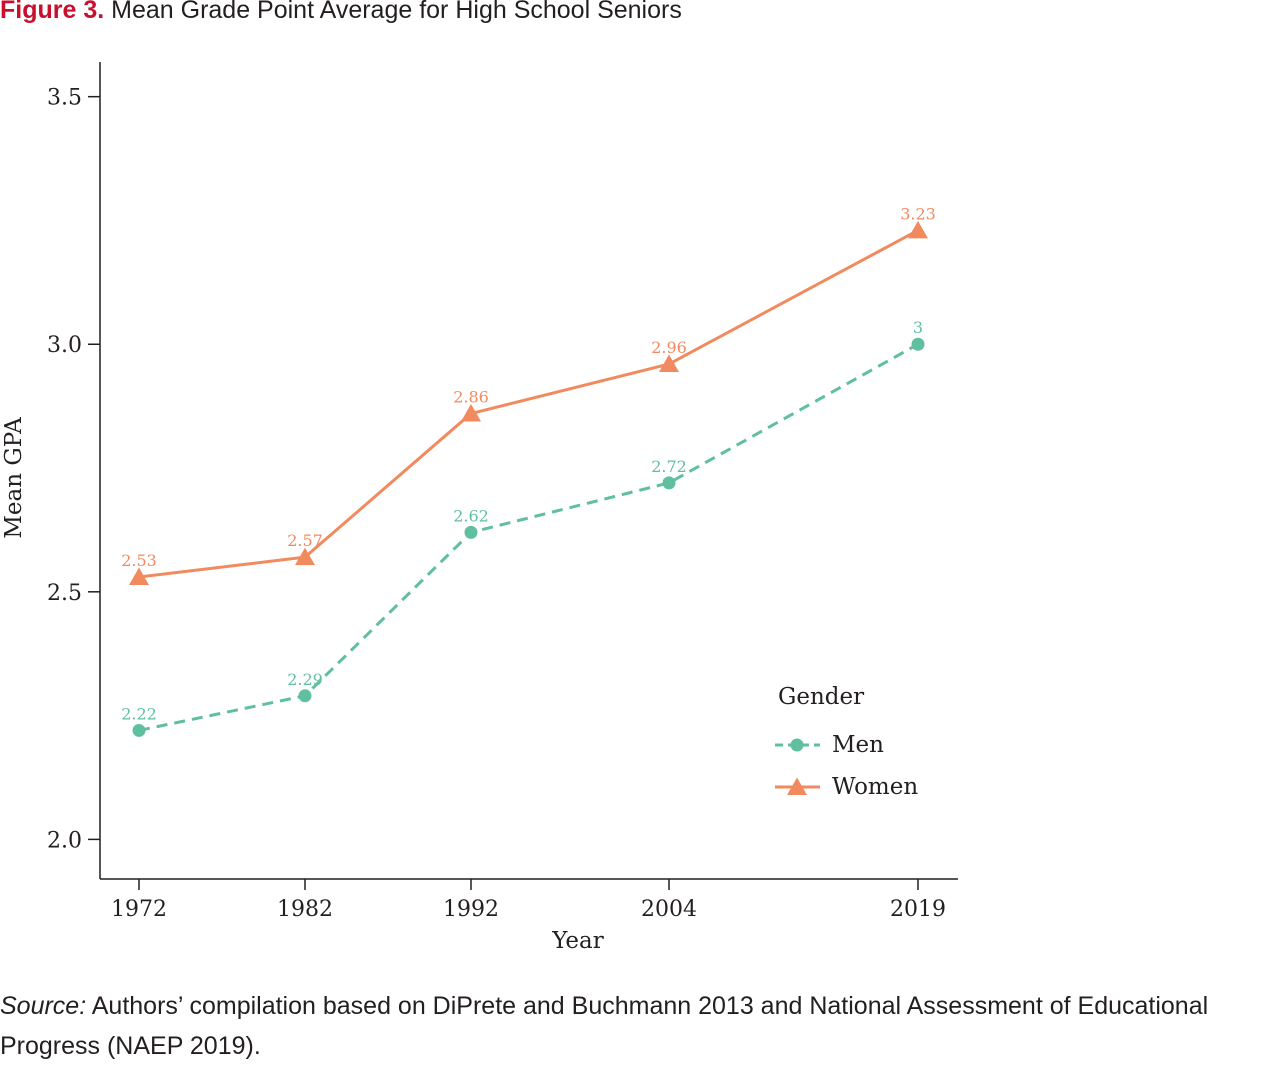 The height and width of the screenshot is (1066, 1280). I want to click on legend-marker-women, so click(797, 786).